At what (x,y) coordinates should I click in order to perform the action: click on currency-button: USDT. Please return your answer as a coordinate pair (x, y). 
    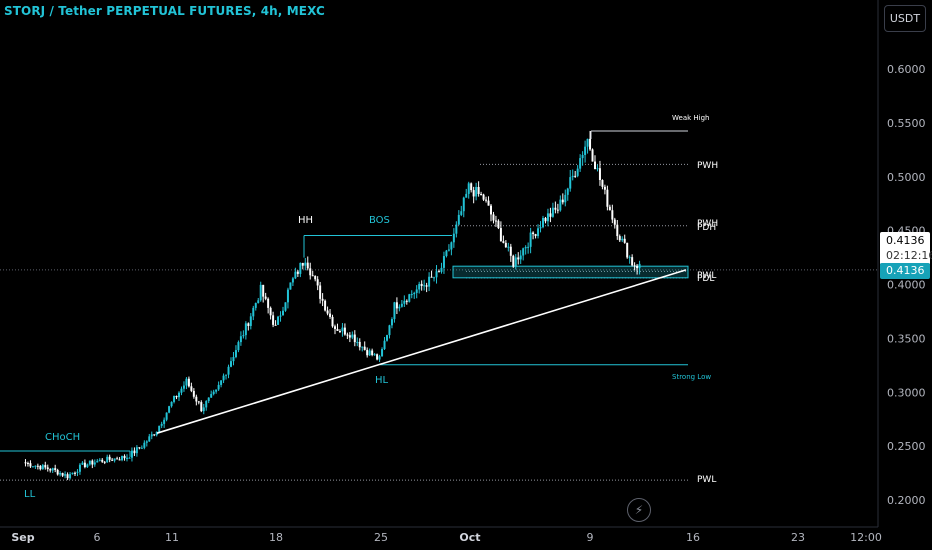
    Looking at the image, I should click on (905, 18).